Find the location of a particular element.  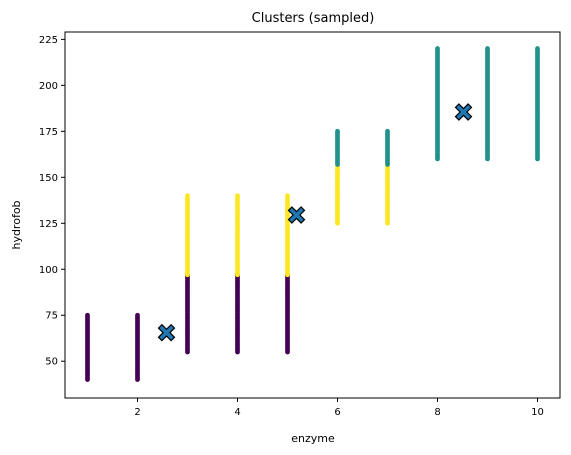

x-tick-label: 8 is located at coordinates (437, 412).